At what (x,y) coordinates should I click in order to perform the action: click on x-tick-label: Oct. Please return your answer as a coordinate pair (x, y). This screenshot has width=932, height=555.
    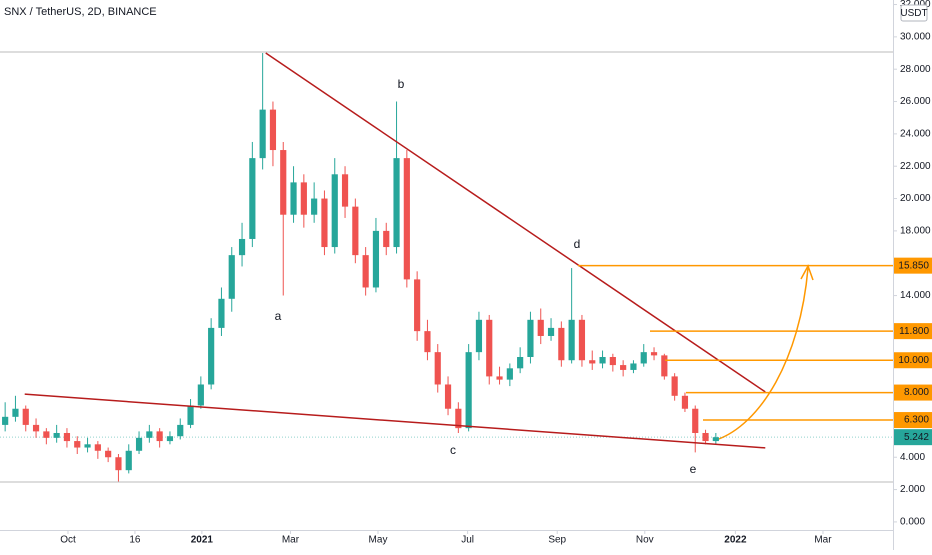
    Looking at the image, I should click on (68, 540).